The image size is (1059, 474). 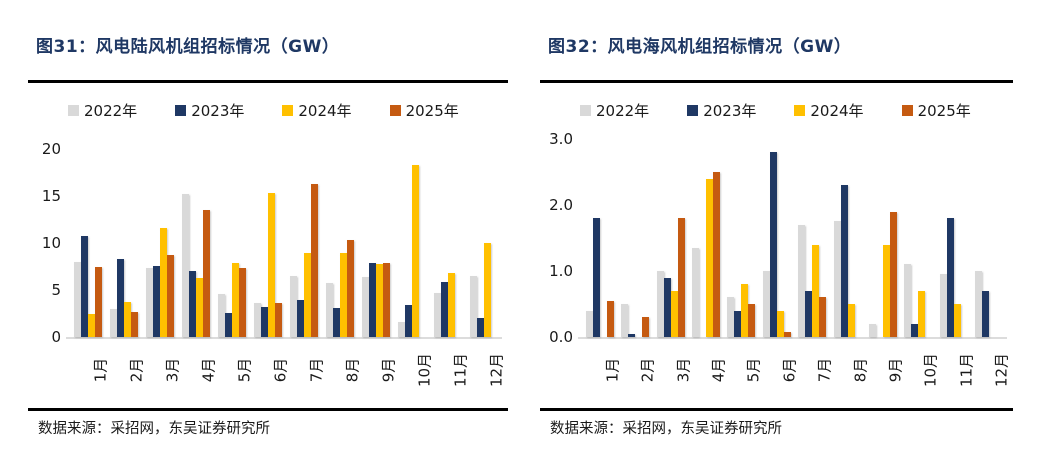 I want to click on x-axis-tick-label: 3月, so click(x=172, y=370).